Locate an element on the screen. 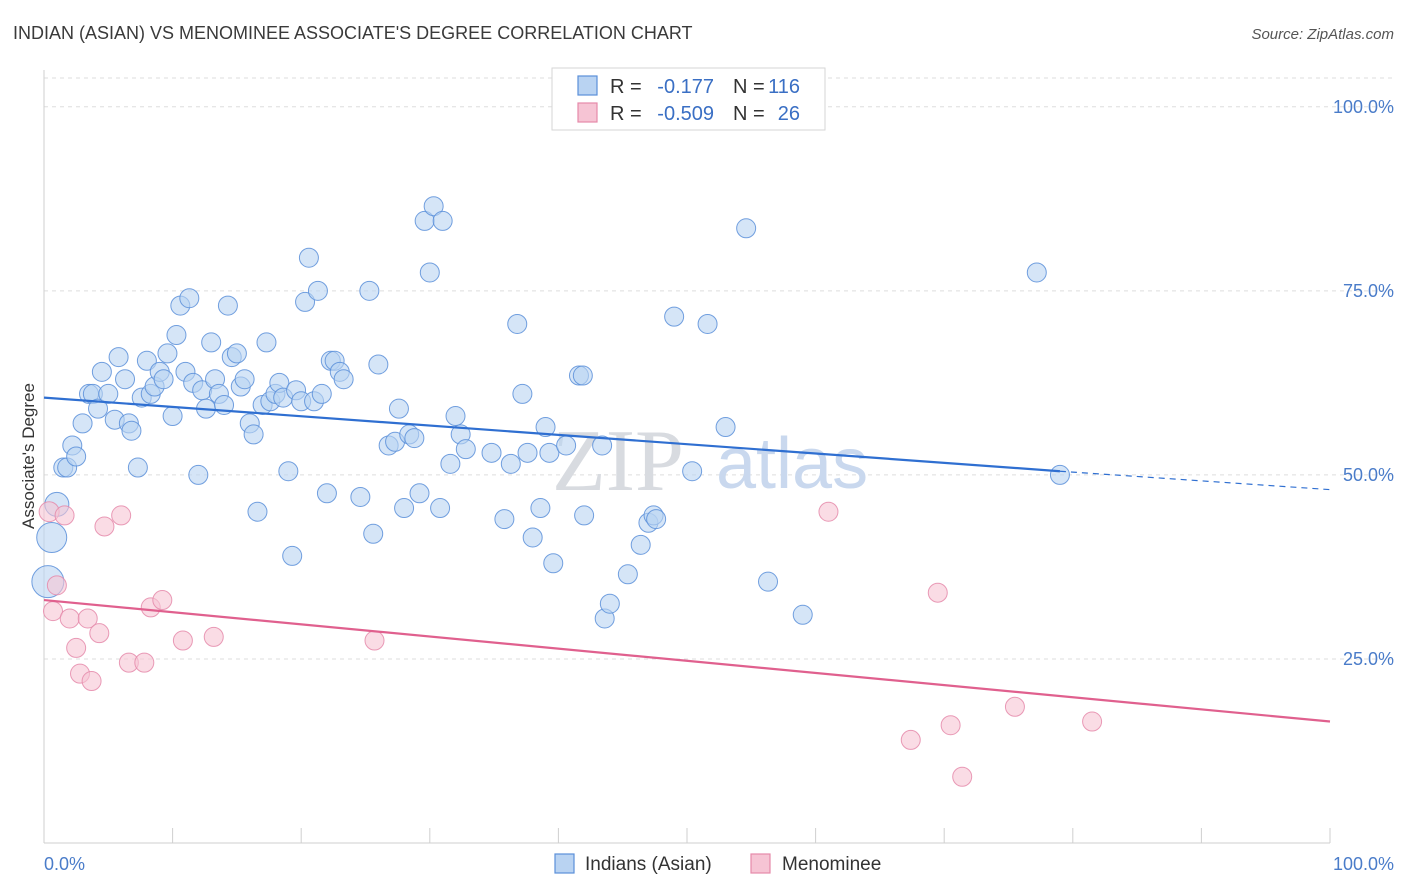 This screenshot has height=892, width=1406. watermark-zip: ZIP is located at coordinates (618, 461).